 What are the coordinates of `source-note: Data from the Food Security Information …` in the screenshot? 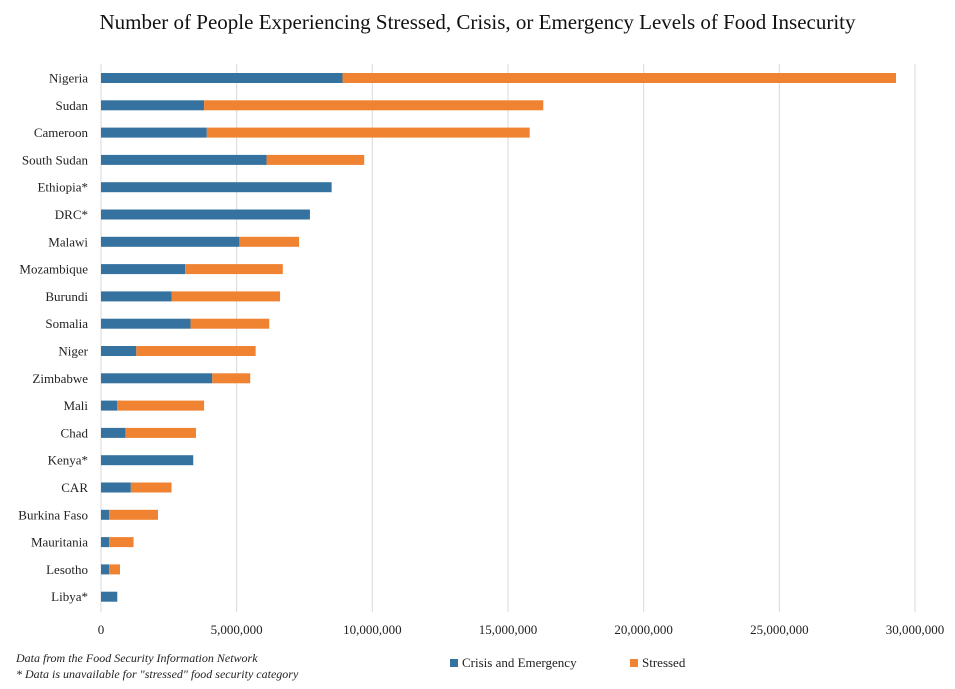 It's located at (137, 658).